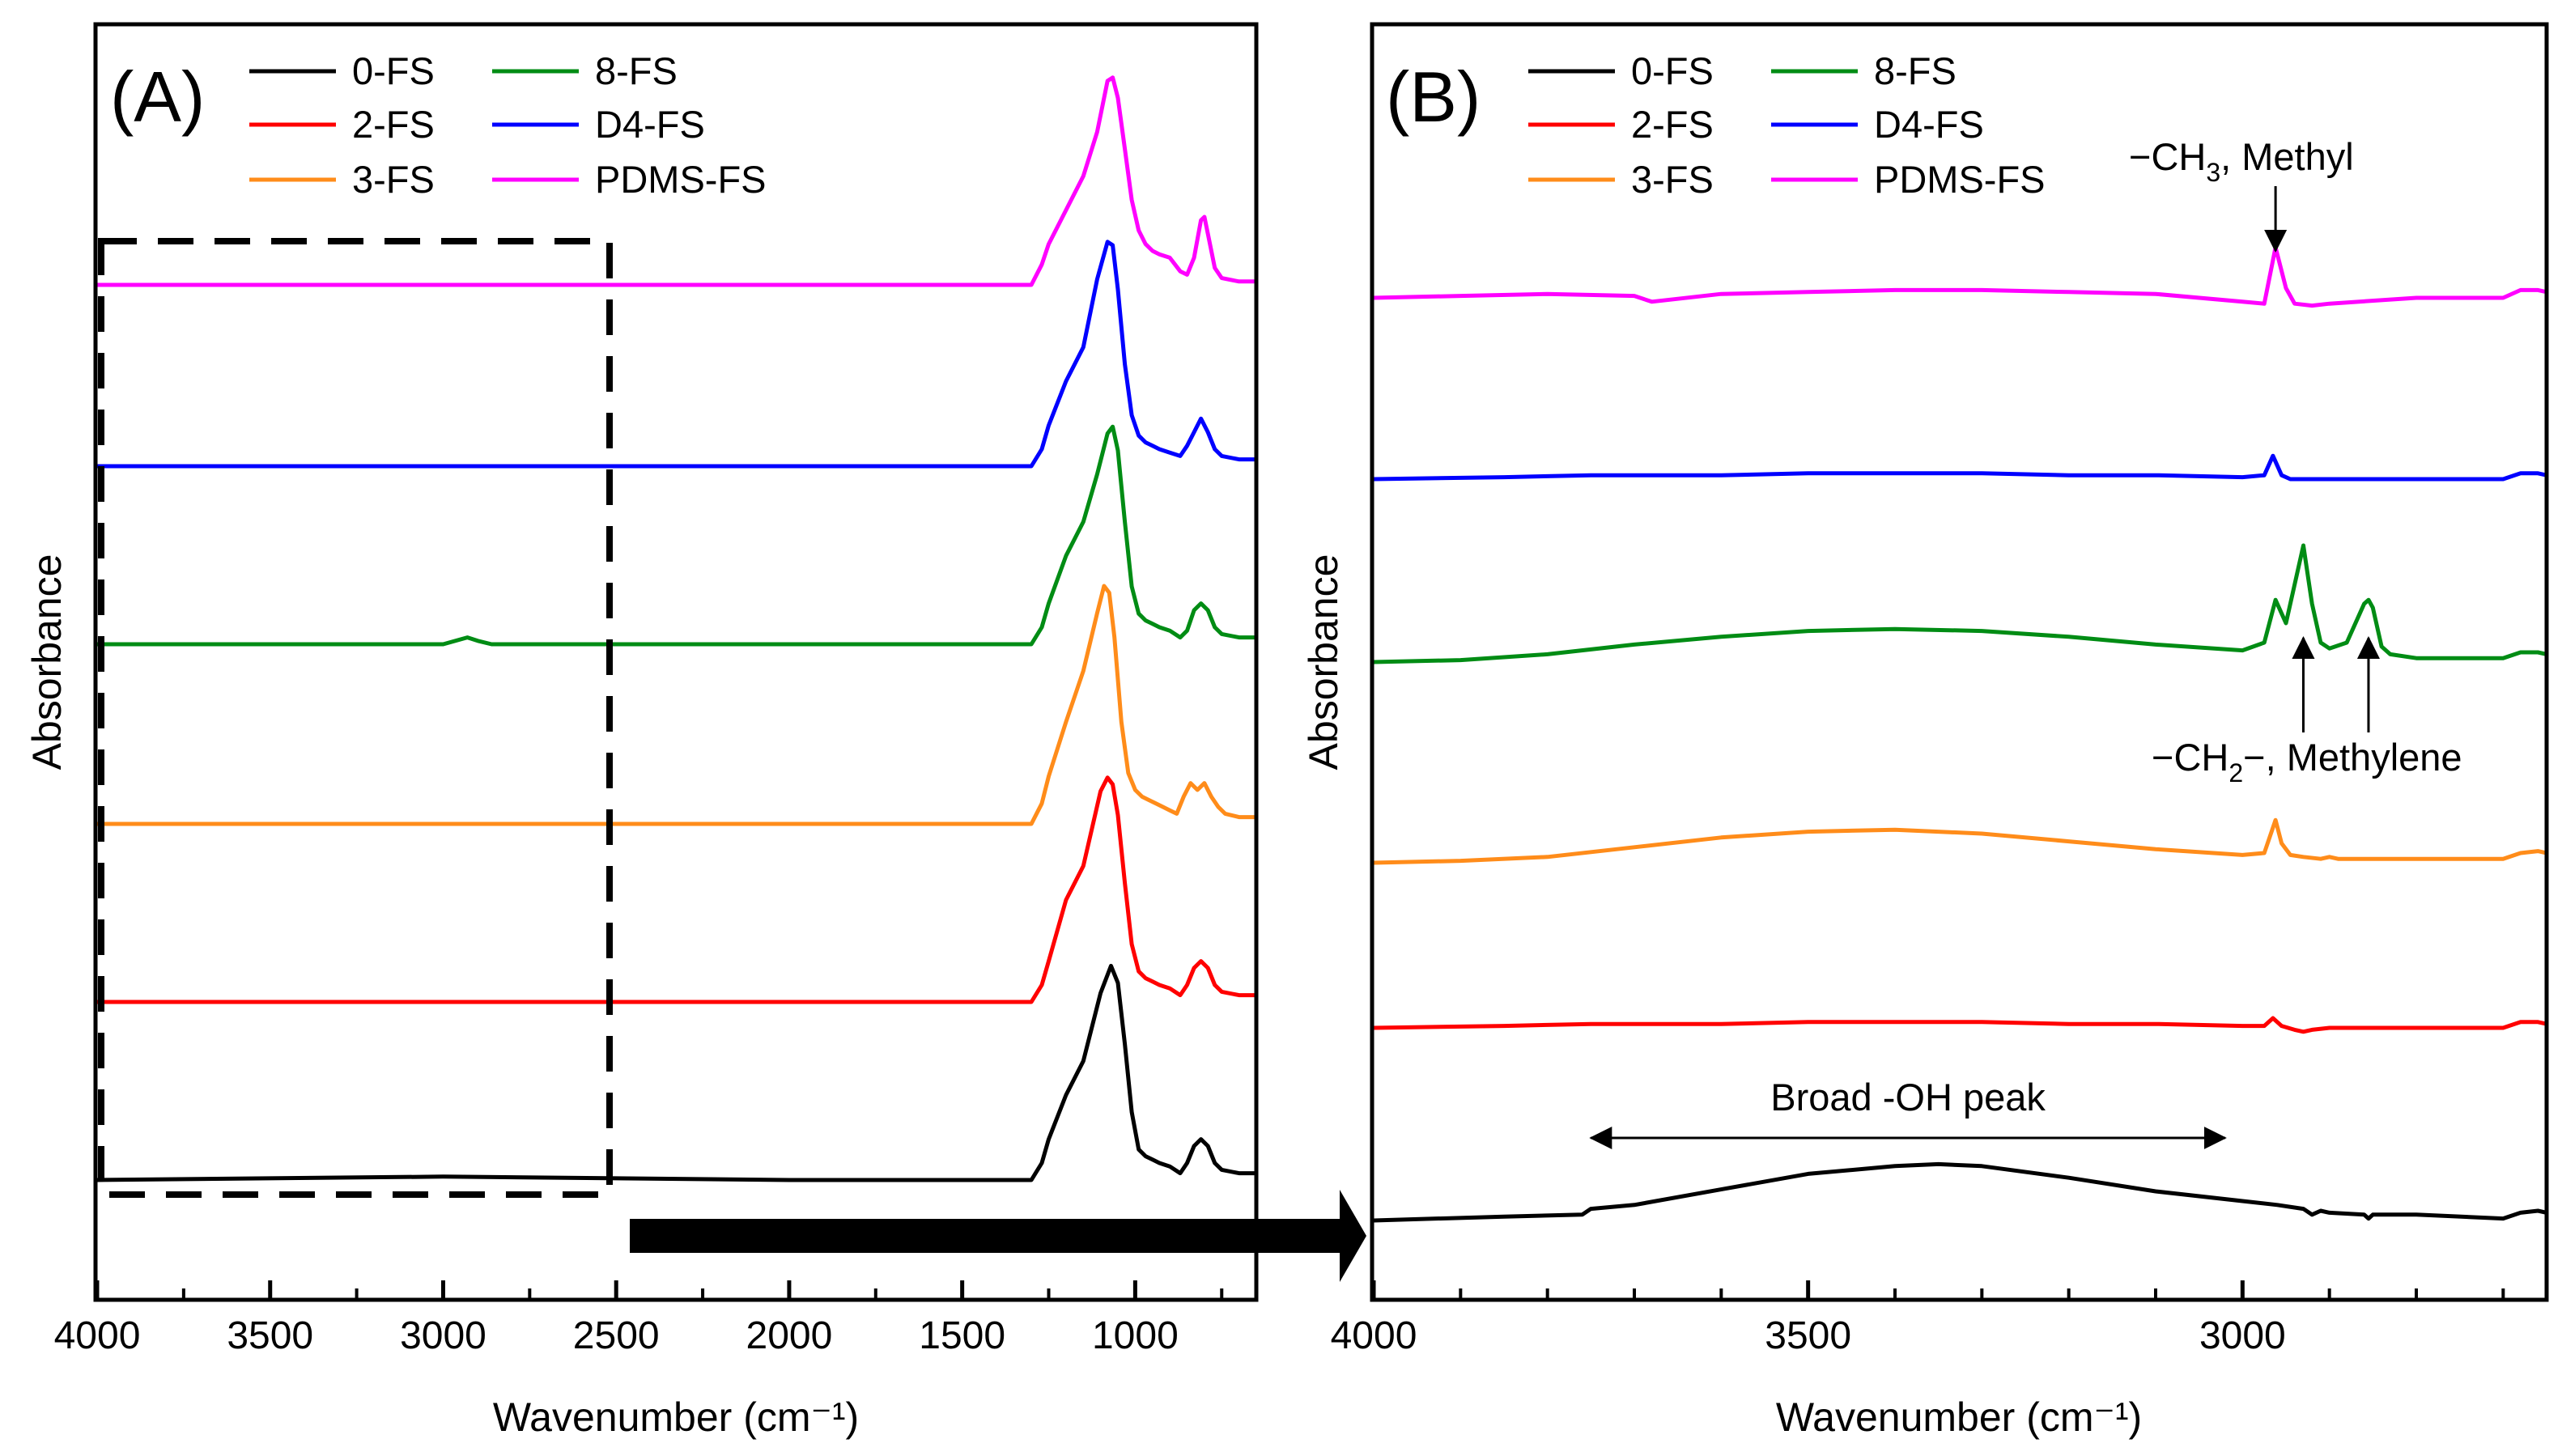 The height and width of the screenshot is (1456, 2562). I want to click on methylene-annotation-label: −CH2−, Methylene, so click(2307, 761).